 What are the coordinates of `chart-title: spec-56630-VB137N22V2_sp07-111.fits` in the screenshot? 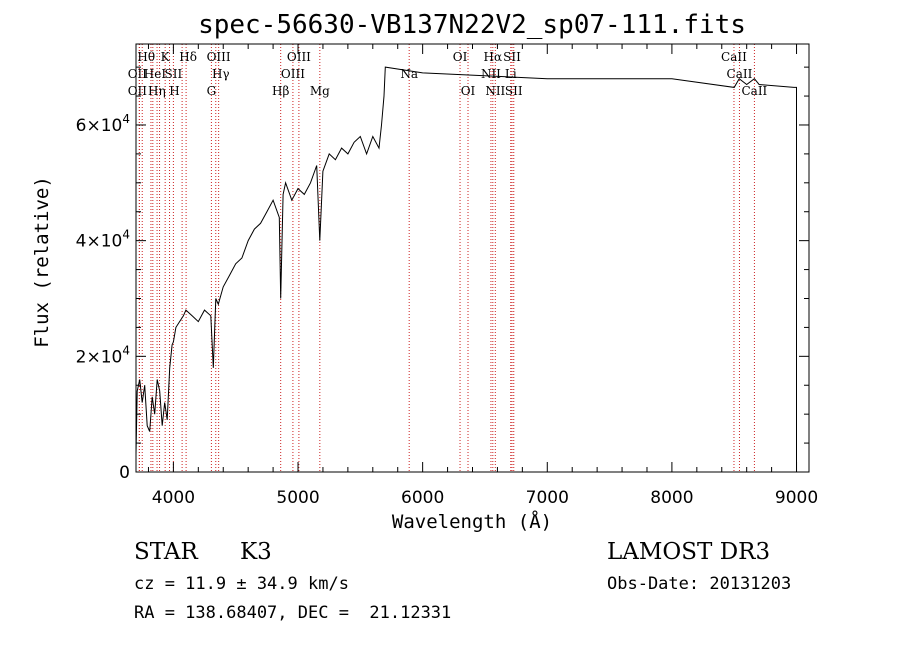 It's located at (472, 25).